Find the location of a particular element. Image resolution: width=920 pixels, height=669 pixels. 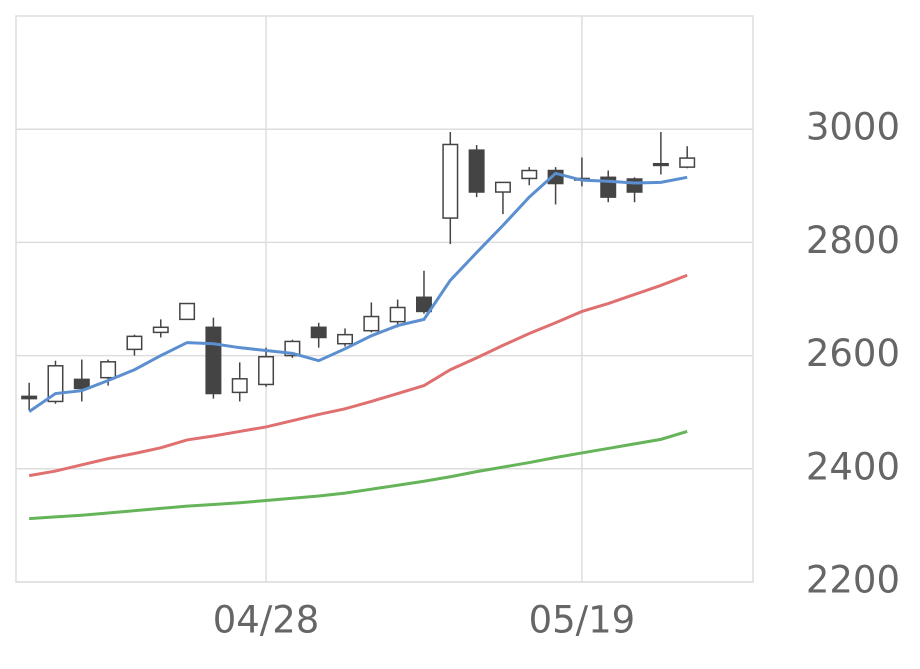

y-tick-label: 3000 is located at coordinates (853, 127).